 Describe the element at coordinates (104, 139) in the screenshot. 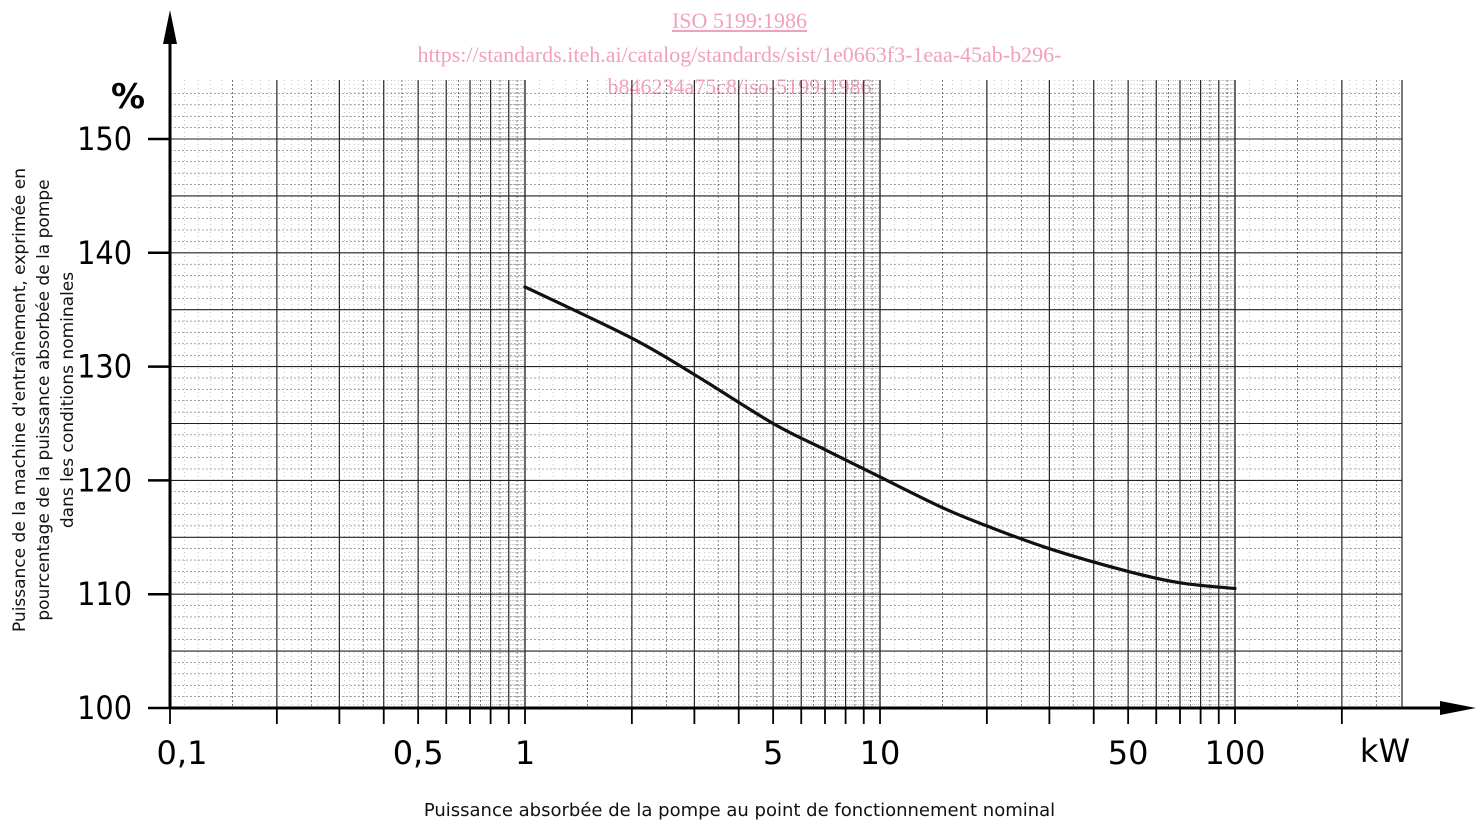

I see `y-tick-label: 150` at that location.